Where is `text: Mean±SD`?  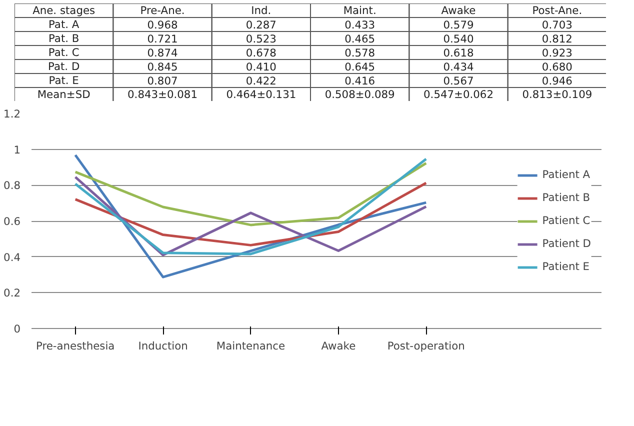 text: Mean±SD is located at coordinates (63, 94).